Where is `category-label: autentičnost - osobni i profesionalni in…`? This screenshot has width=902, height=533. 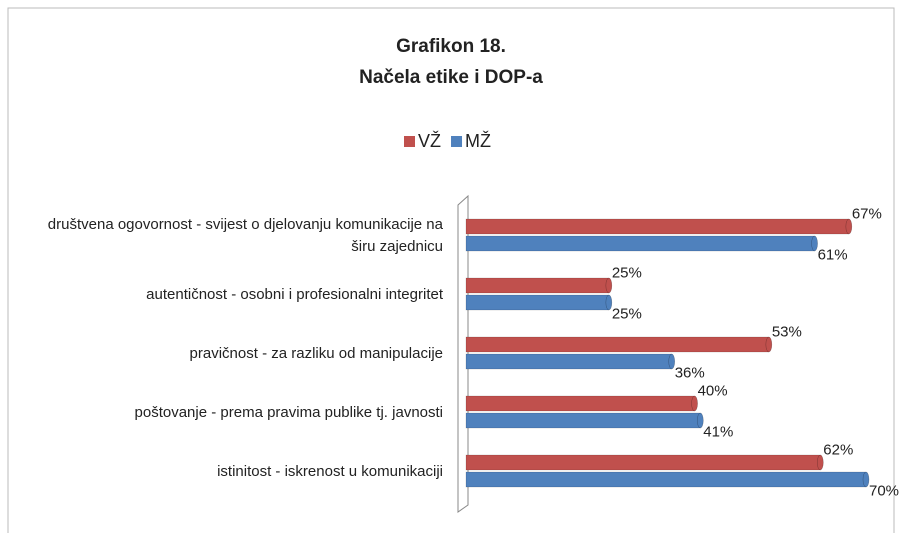 category-label: autentičnost - osobni i profesionalni in… is located at coordinates (295, 294).